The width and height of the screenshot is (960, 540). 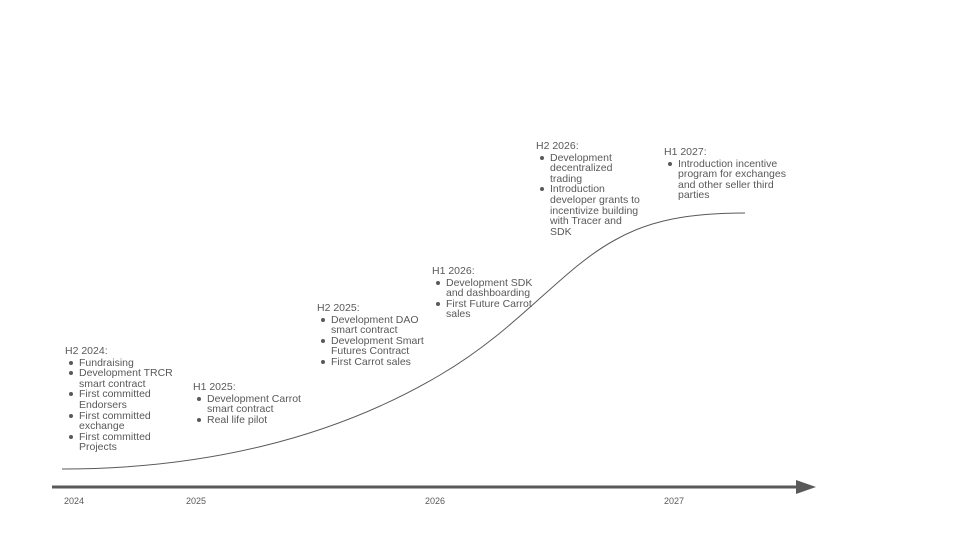 What do you see at coordinates (588, 168) in the screenshot?
I see `milestone-item: Development decentralized trading` at bounding box center [588, 168].